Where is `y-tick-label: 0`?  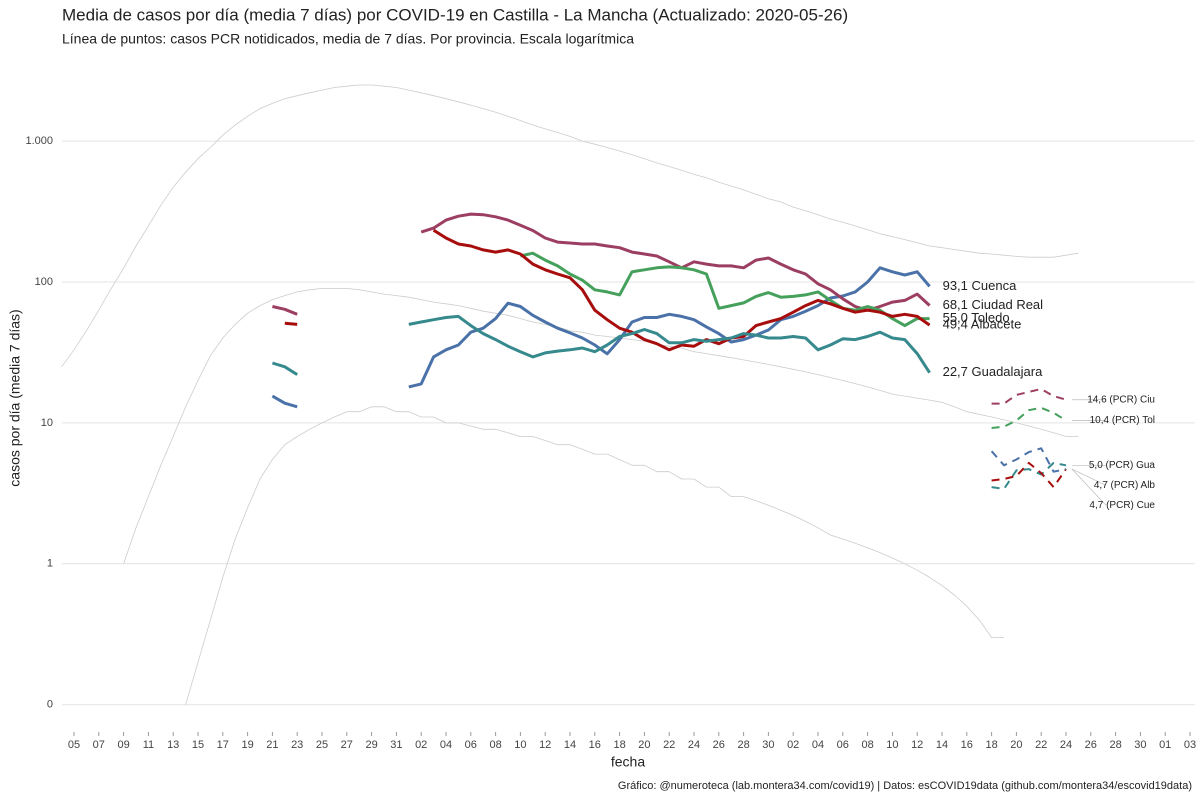
y-tick-label: 0 is located at coordinates (50, 705).